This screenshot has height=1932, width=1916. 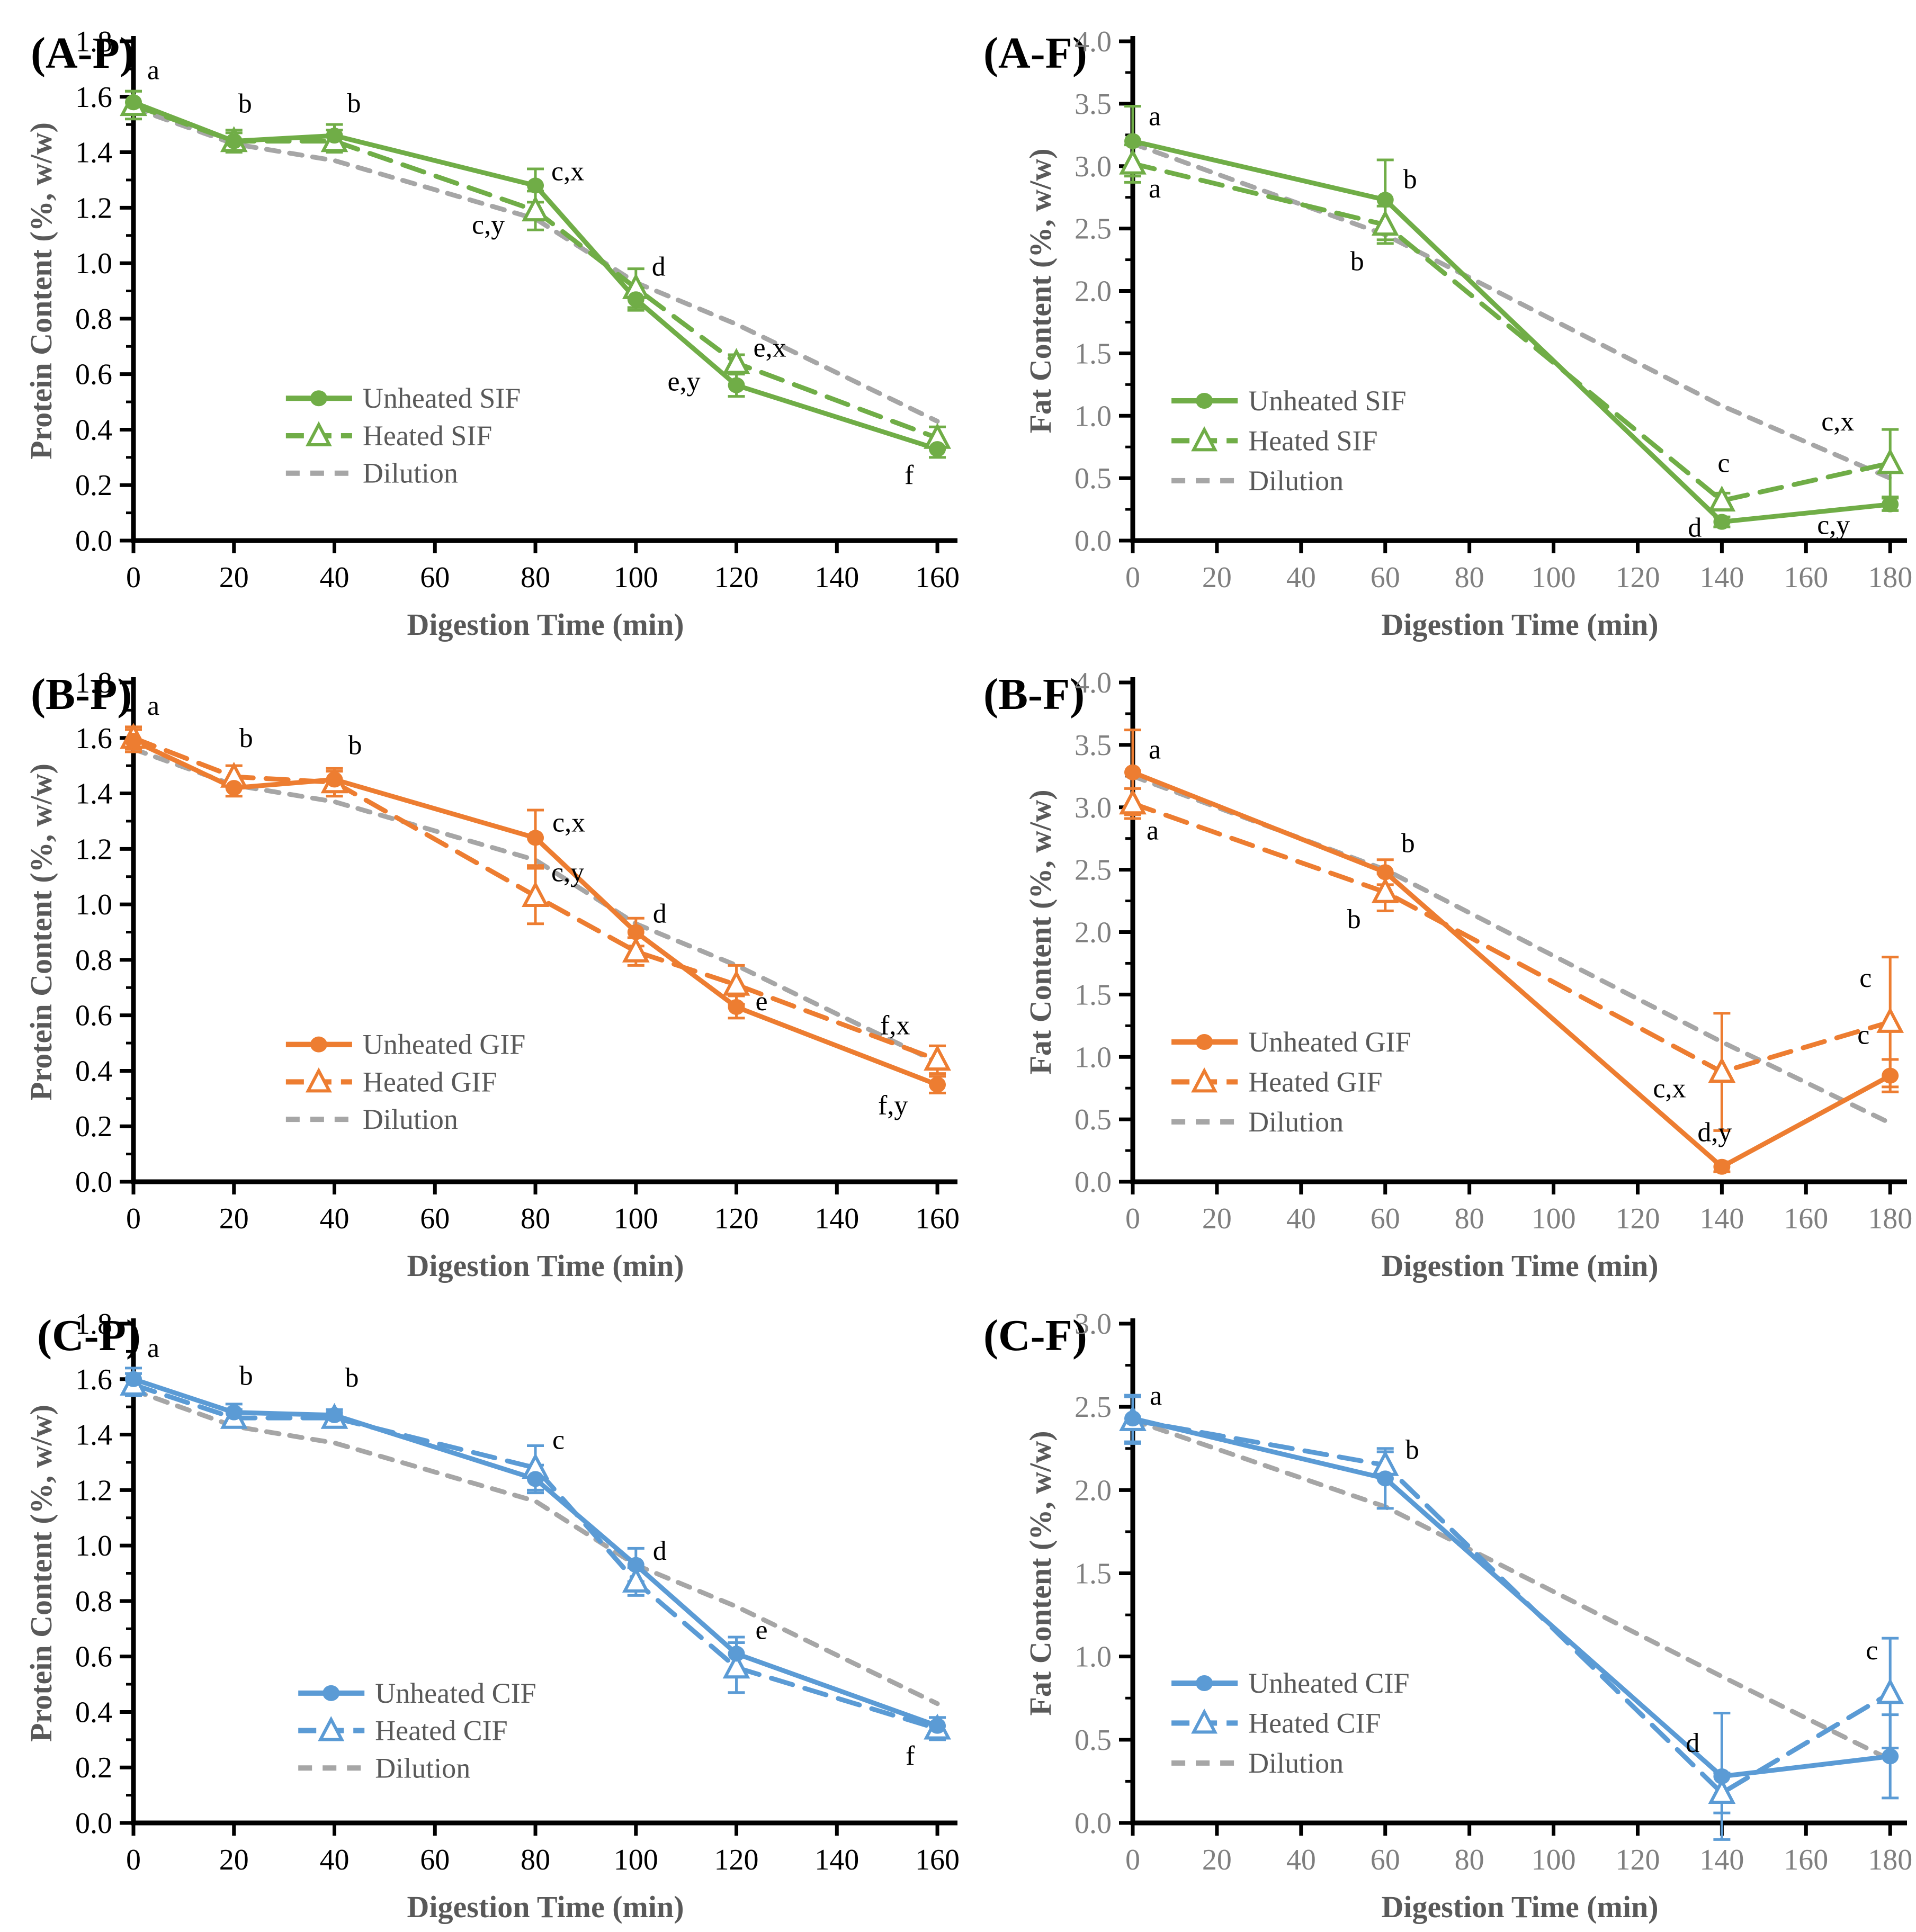 I want to click on legend-label: Unheated GIF, so click(x=1329, y=1042).